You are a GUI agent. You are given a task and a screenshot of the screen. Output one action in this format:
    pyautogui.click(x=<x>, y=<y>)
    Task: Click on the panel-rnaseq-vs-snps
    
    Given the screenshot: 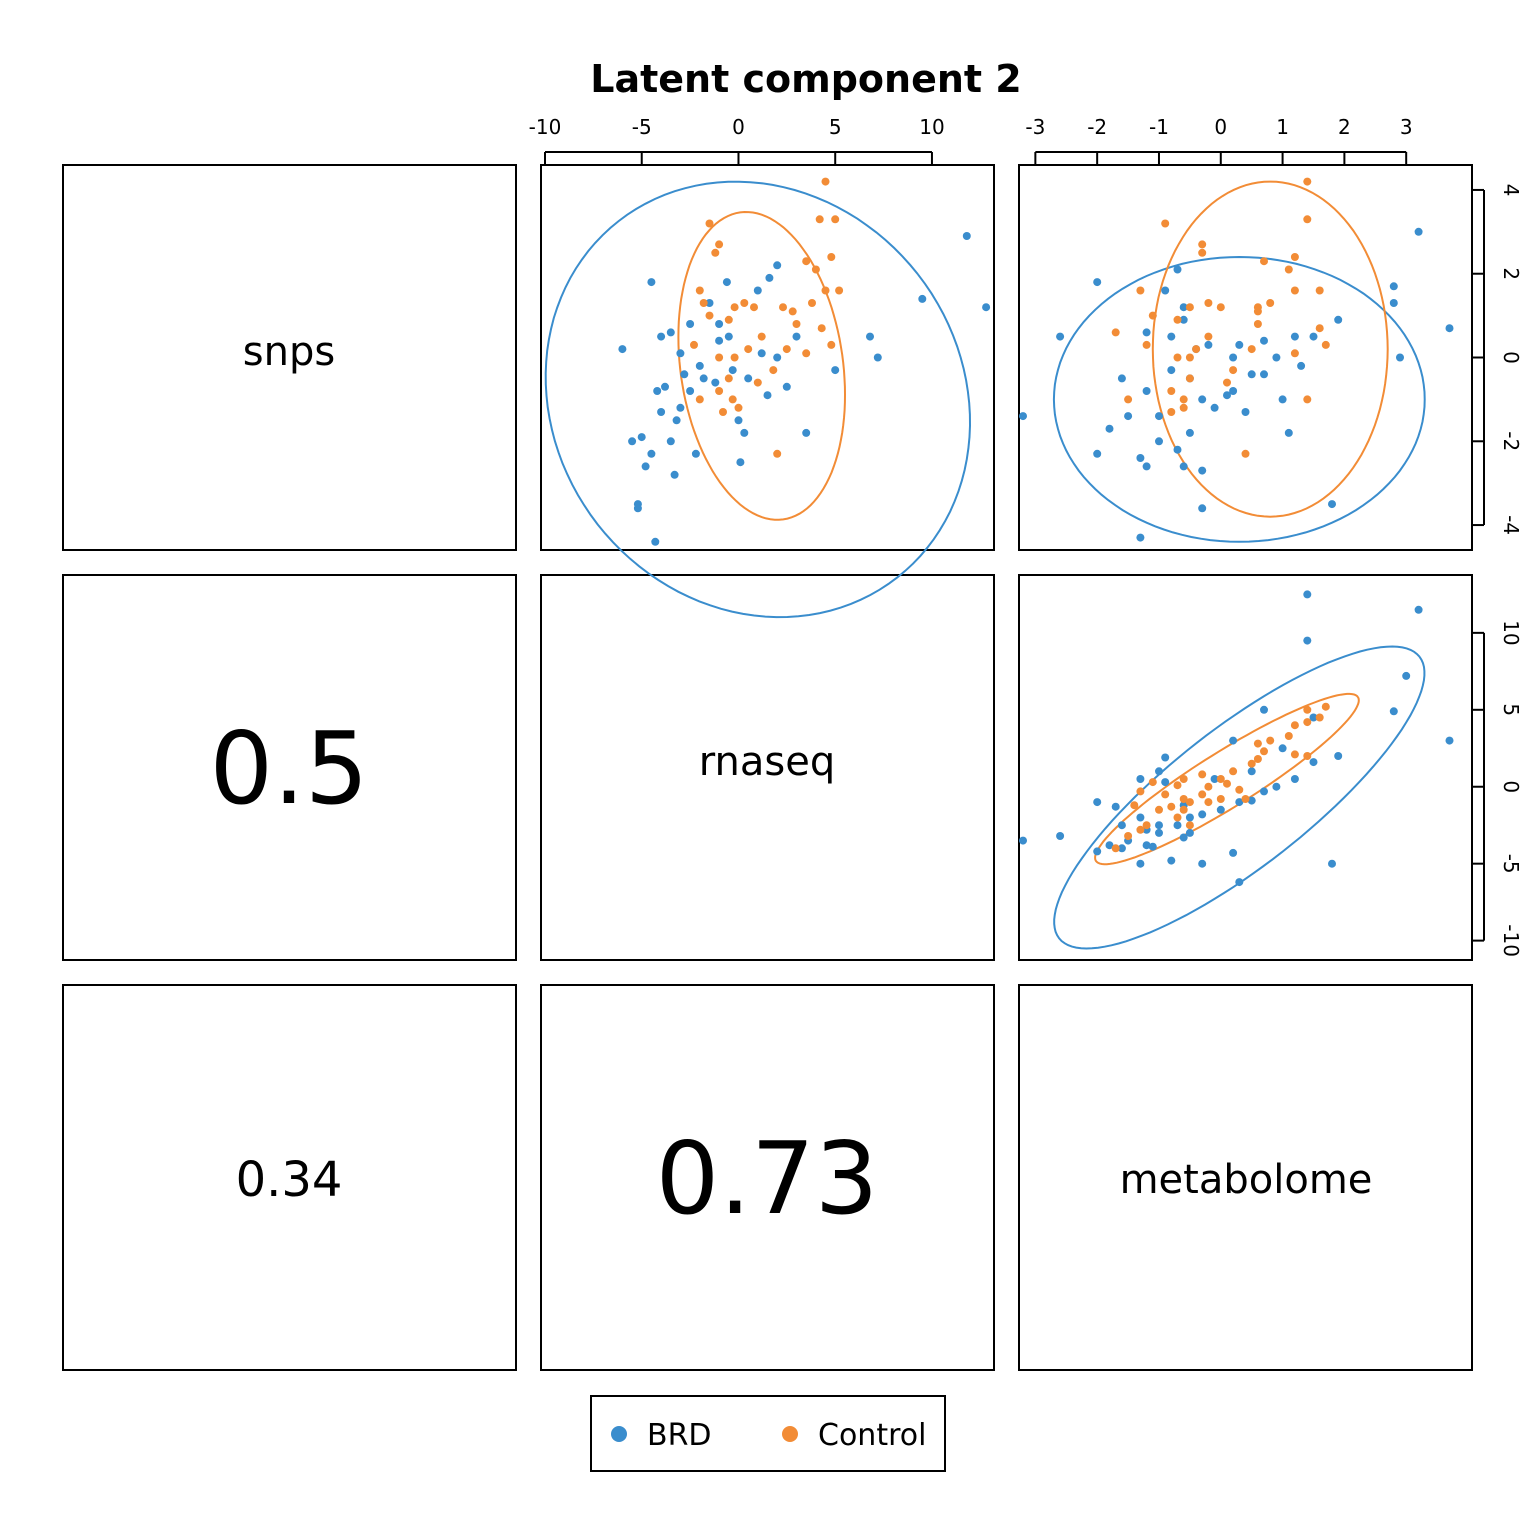 What is the action you would take?
    pyautogui.click(x=767, y=357)
    